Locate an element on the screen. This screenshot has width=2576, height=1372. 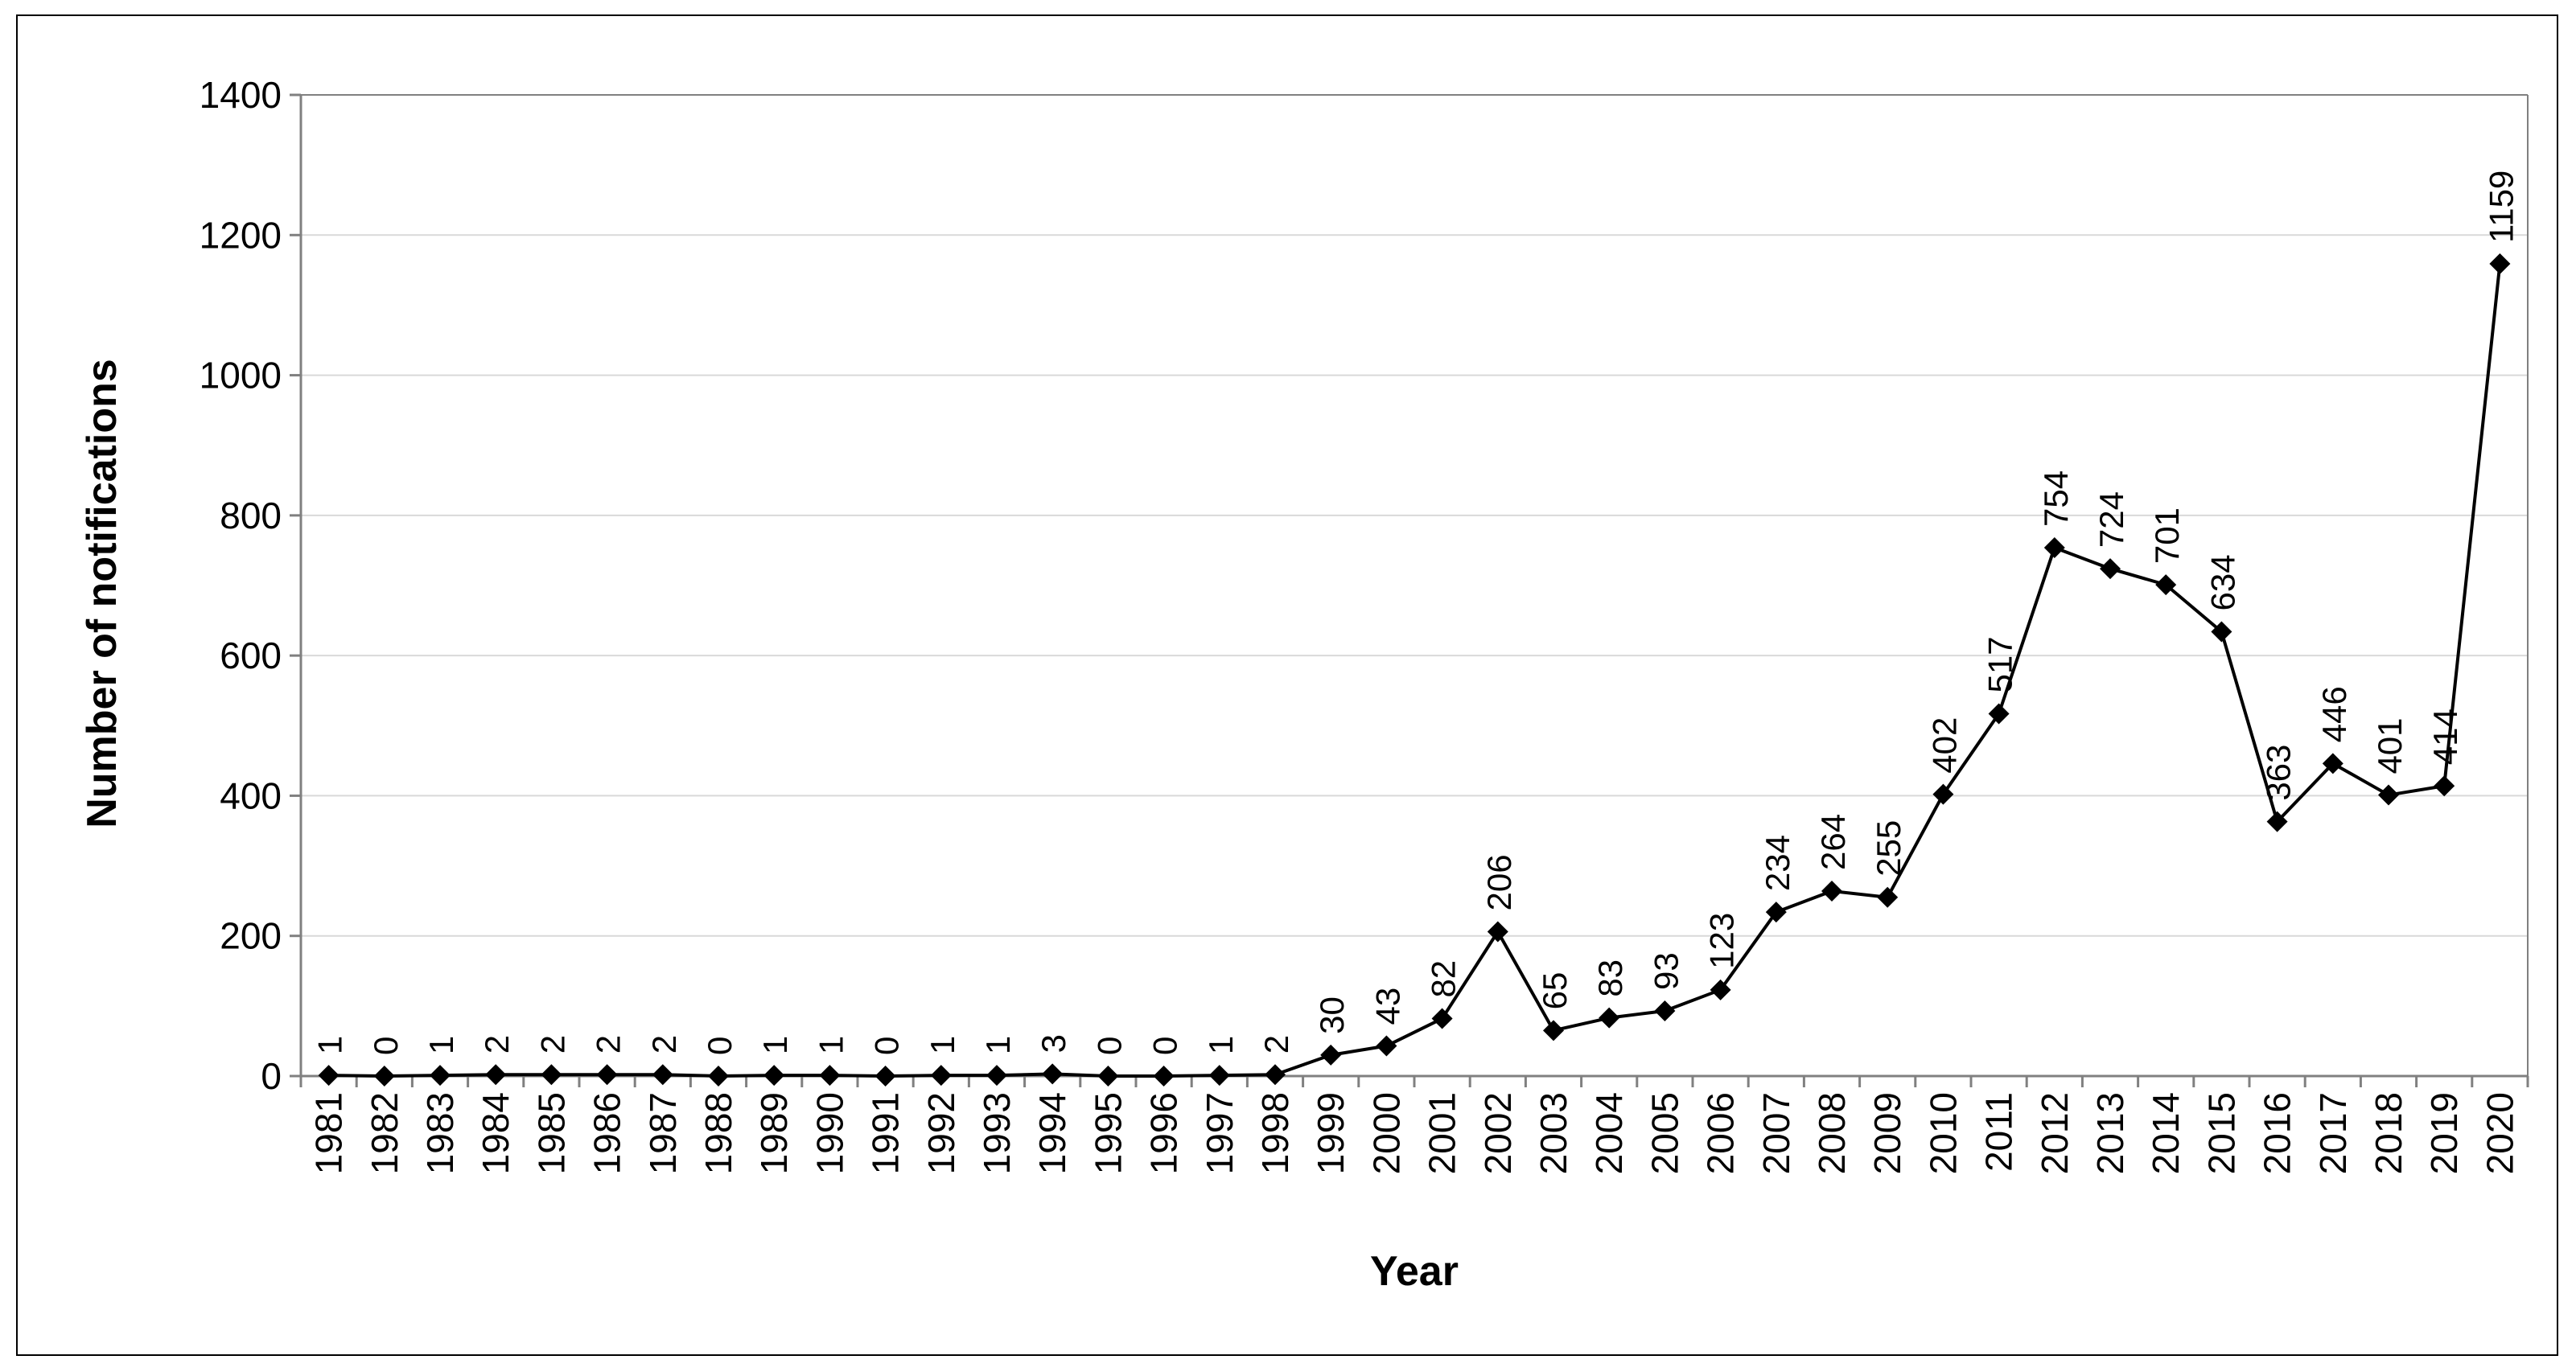
data-label: 93 is located at coordinates (1666, 971).